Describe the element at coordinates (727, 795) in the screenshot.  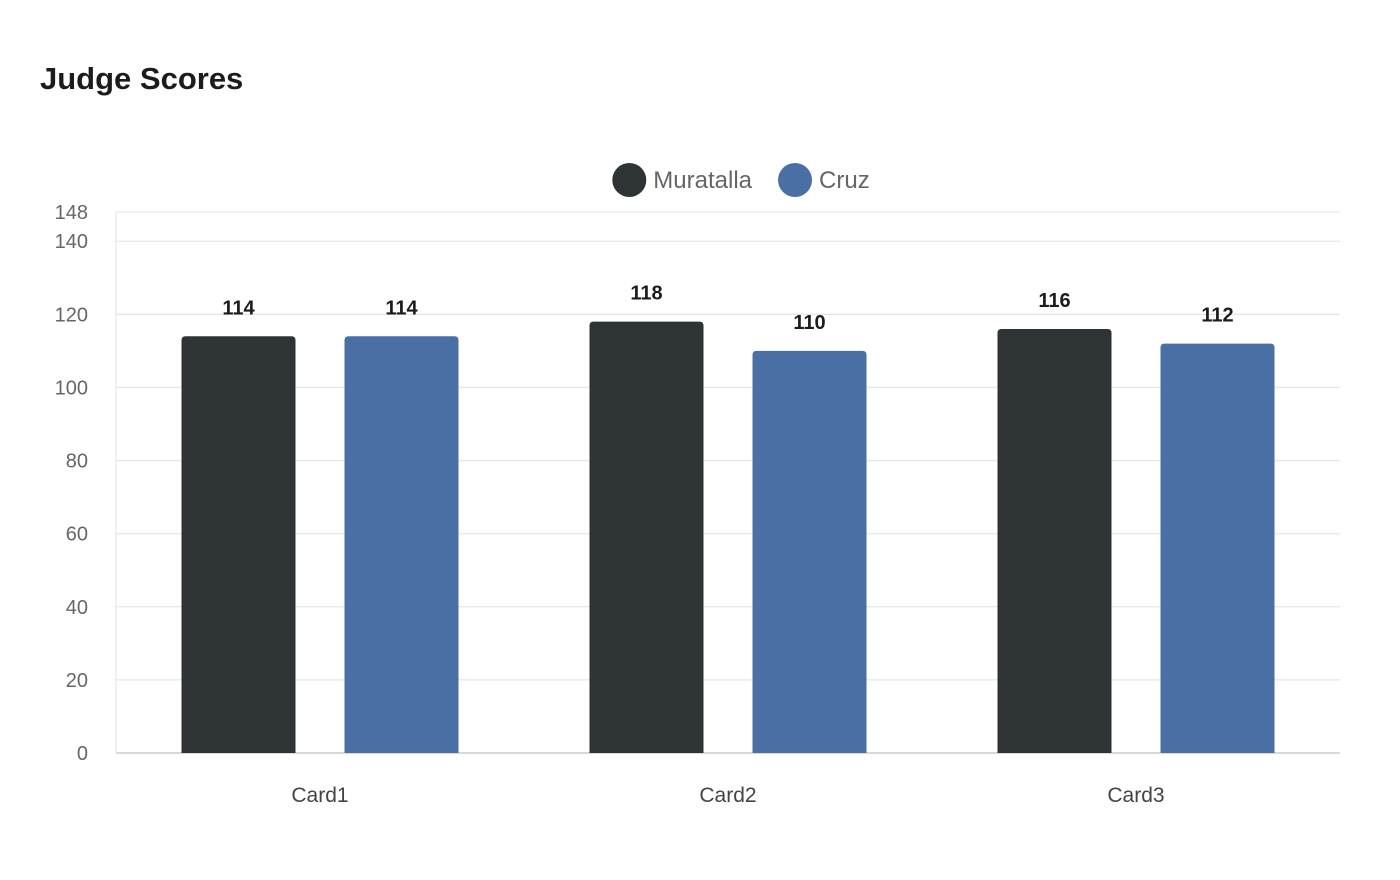
I see `x-tick-label: Card2` at that location.